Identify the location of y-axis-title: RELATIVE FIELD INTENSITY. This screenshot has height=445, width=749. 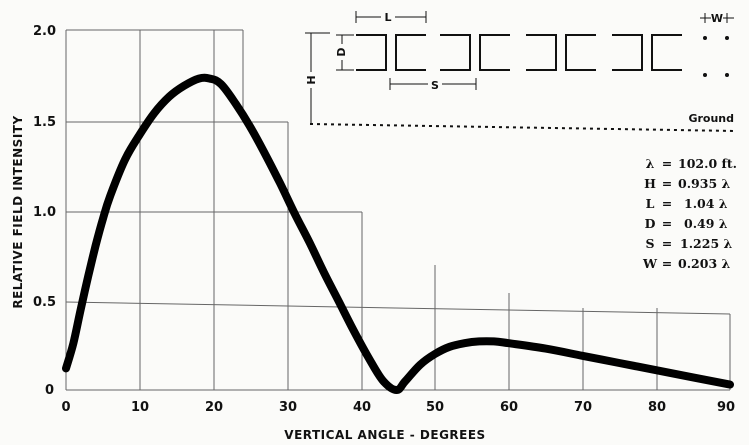
(18, 211).